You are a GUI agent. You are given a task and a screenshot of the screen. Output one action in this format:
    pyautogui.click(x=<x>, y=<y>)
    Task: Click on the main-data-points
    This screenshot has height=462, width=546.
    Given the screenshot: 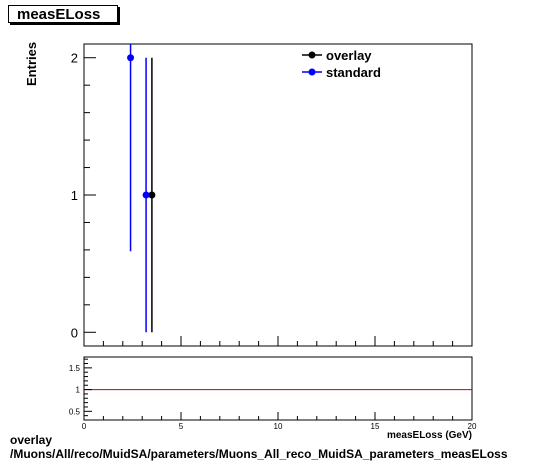 What is the action you would take?
    pyautogui.click(x=141, y=188)
    